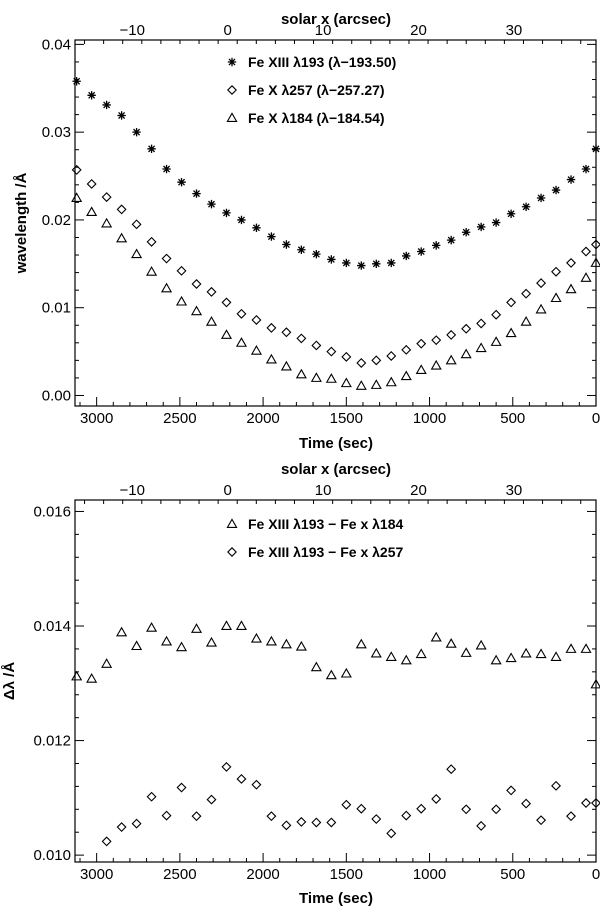  I want to click on legend-marker-triangle, so click(232, 523).